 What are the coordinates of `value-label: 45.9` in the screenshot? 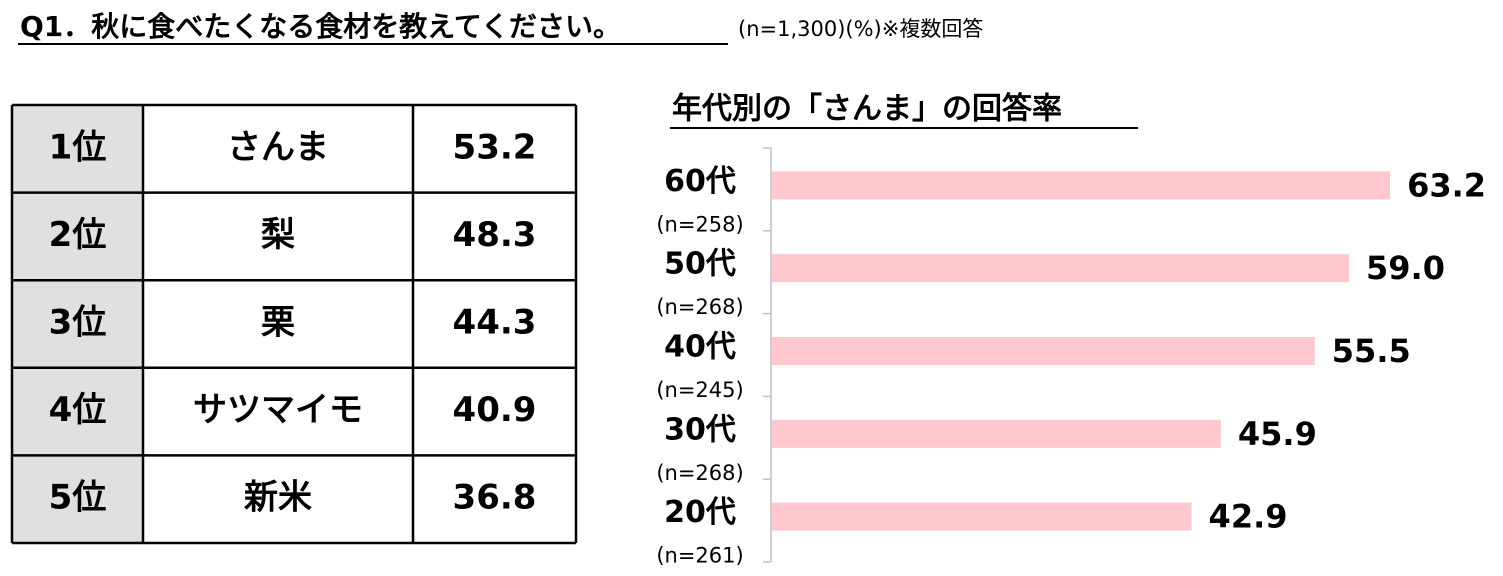 It's located at (1277, 434).